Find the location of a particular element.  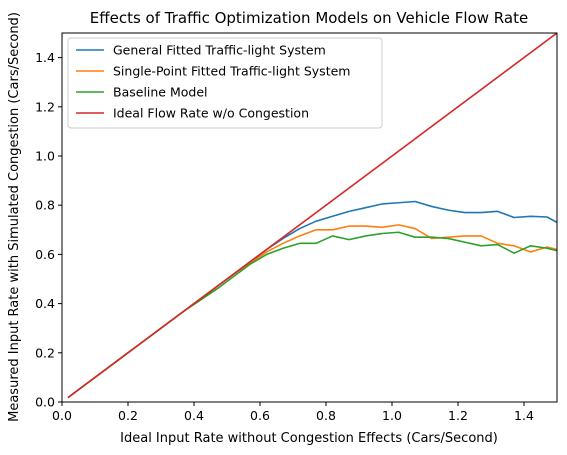

x-tick-label: 0.6 is located at coordinates (260, 415).